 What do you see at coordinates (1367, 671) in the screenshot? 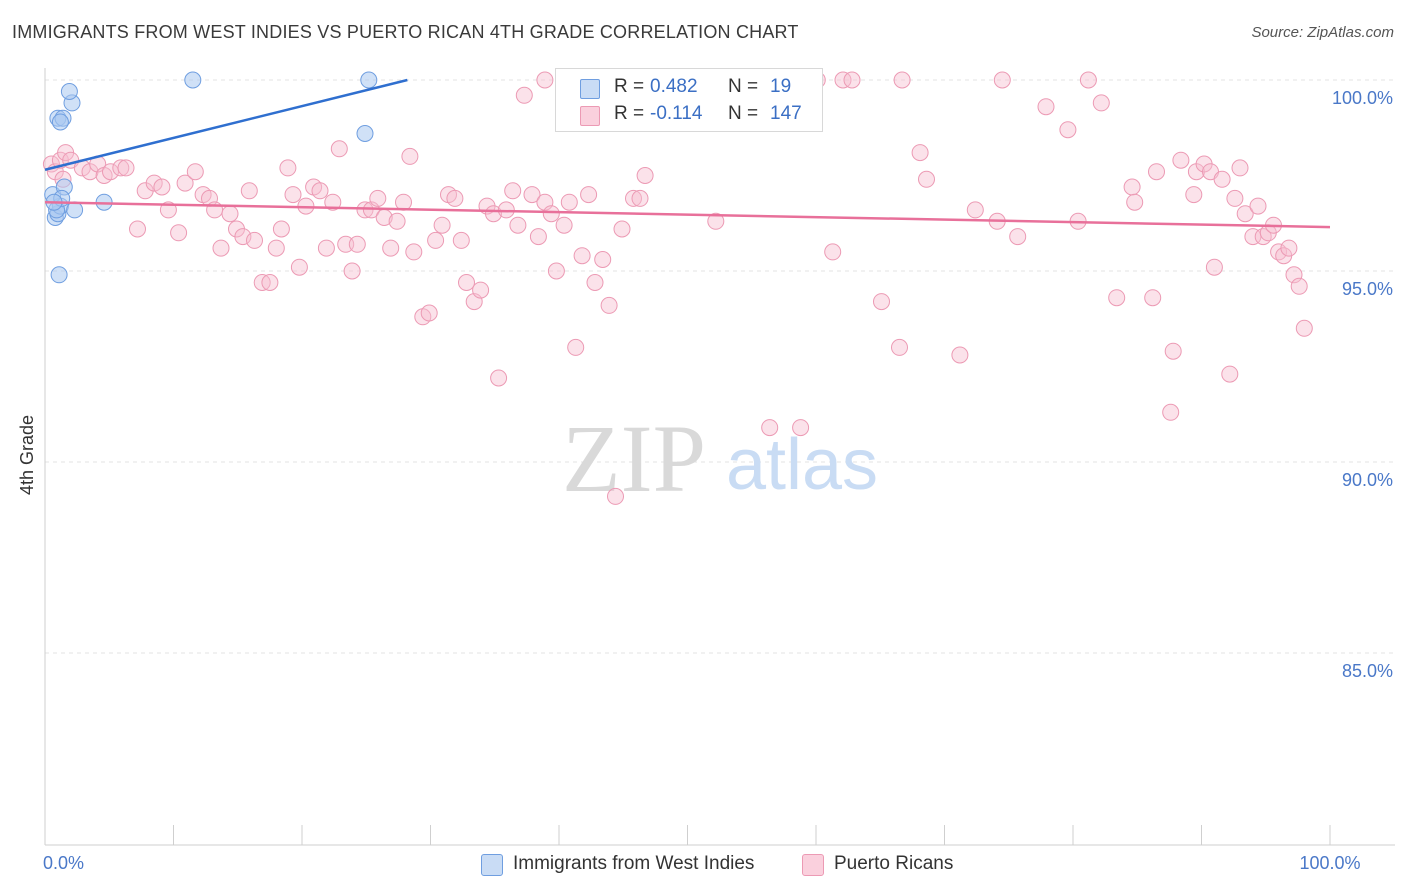
I see `y-tick-label: 85.0%` at bounding box center [1367, 671].